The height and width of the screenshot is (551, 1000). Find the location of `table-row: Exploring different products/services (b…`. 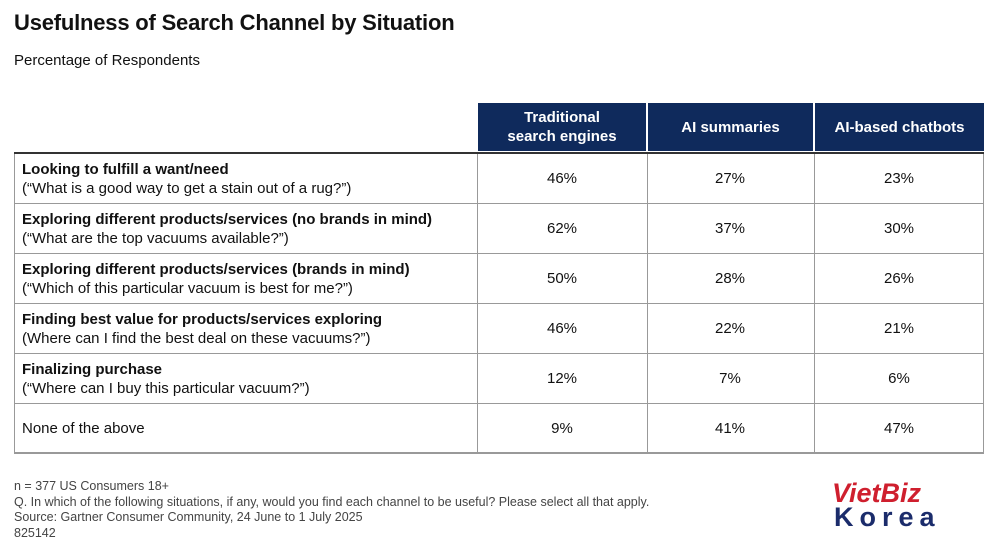

table-row: Exploring different products/services (b… is located at coordinates (499, 279).